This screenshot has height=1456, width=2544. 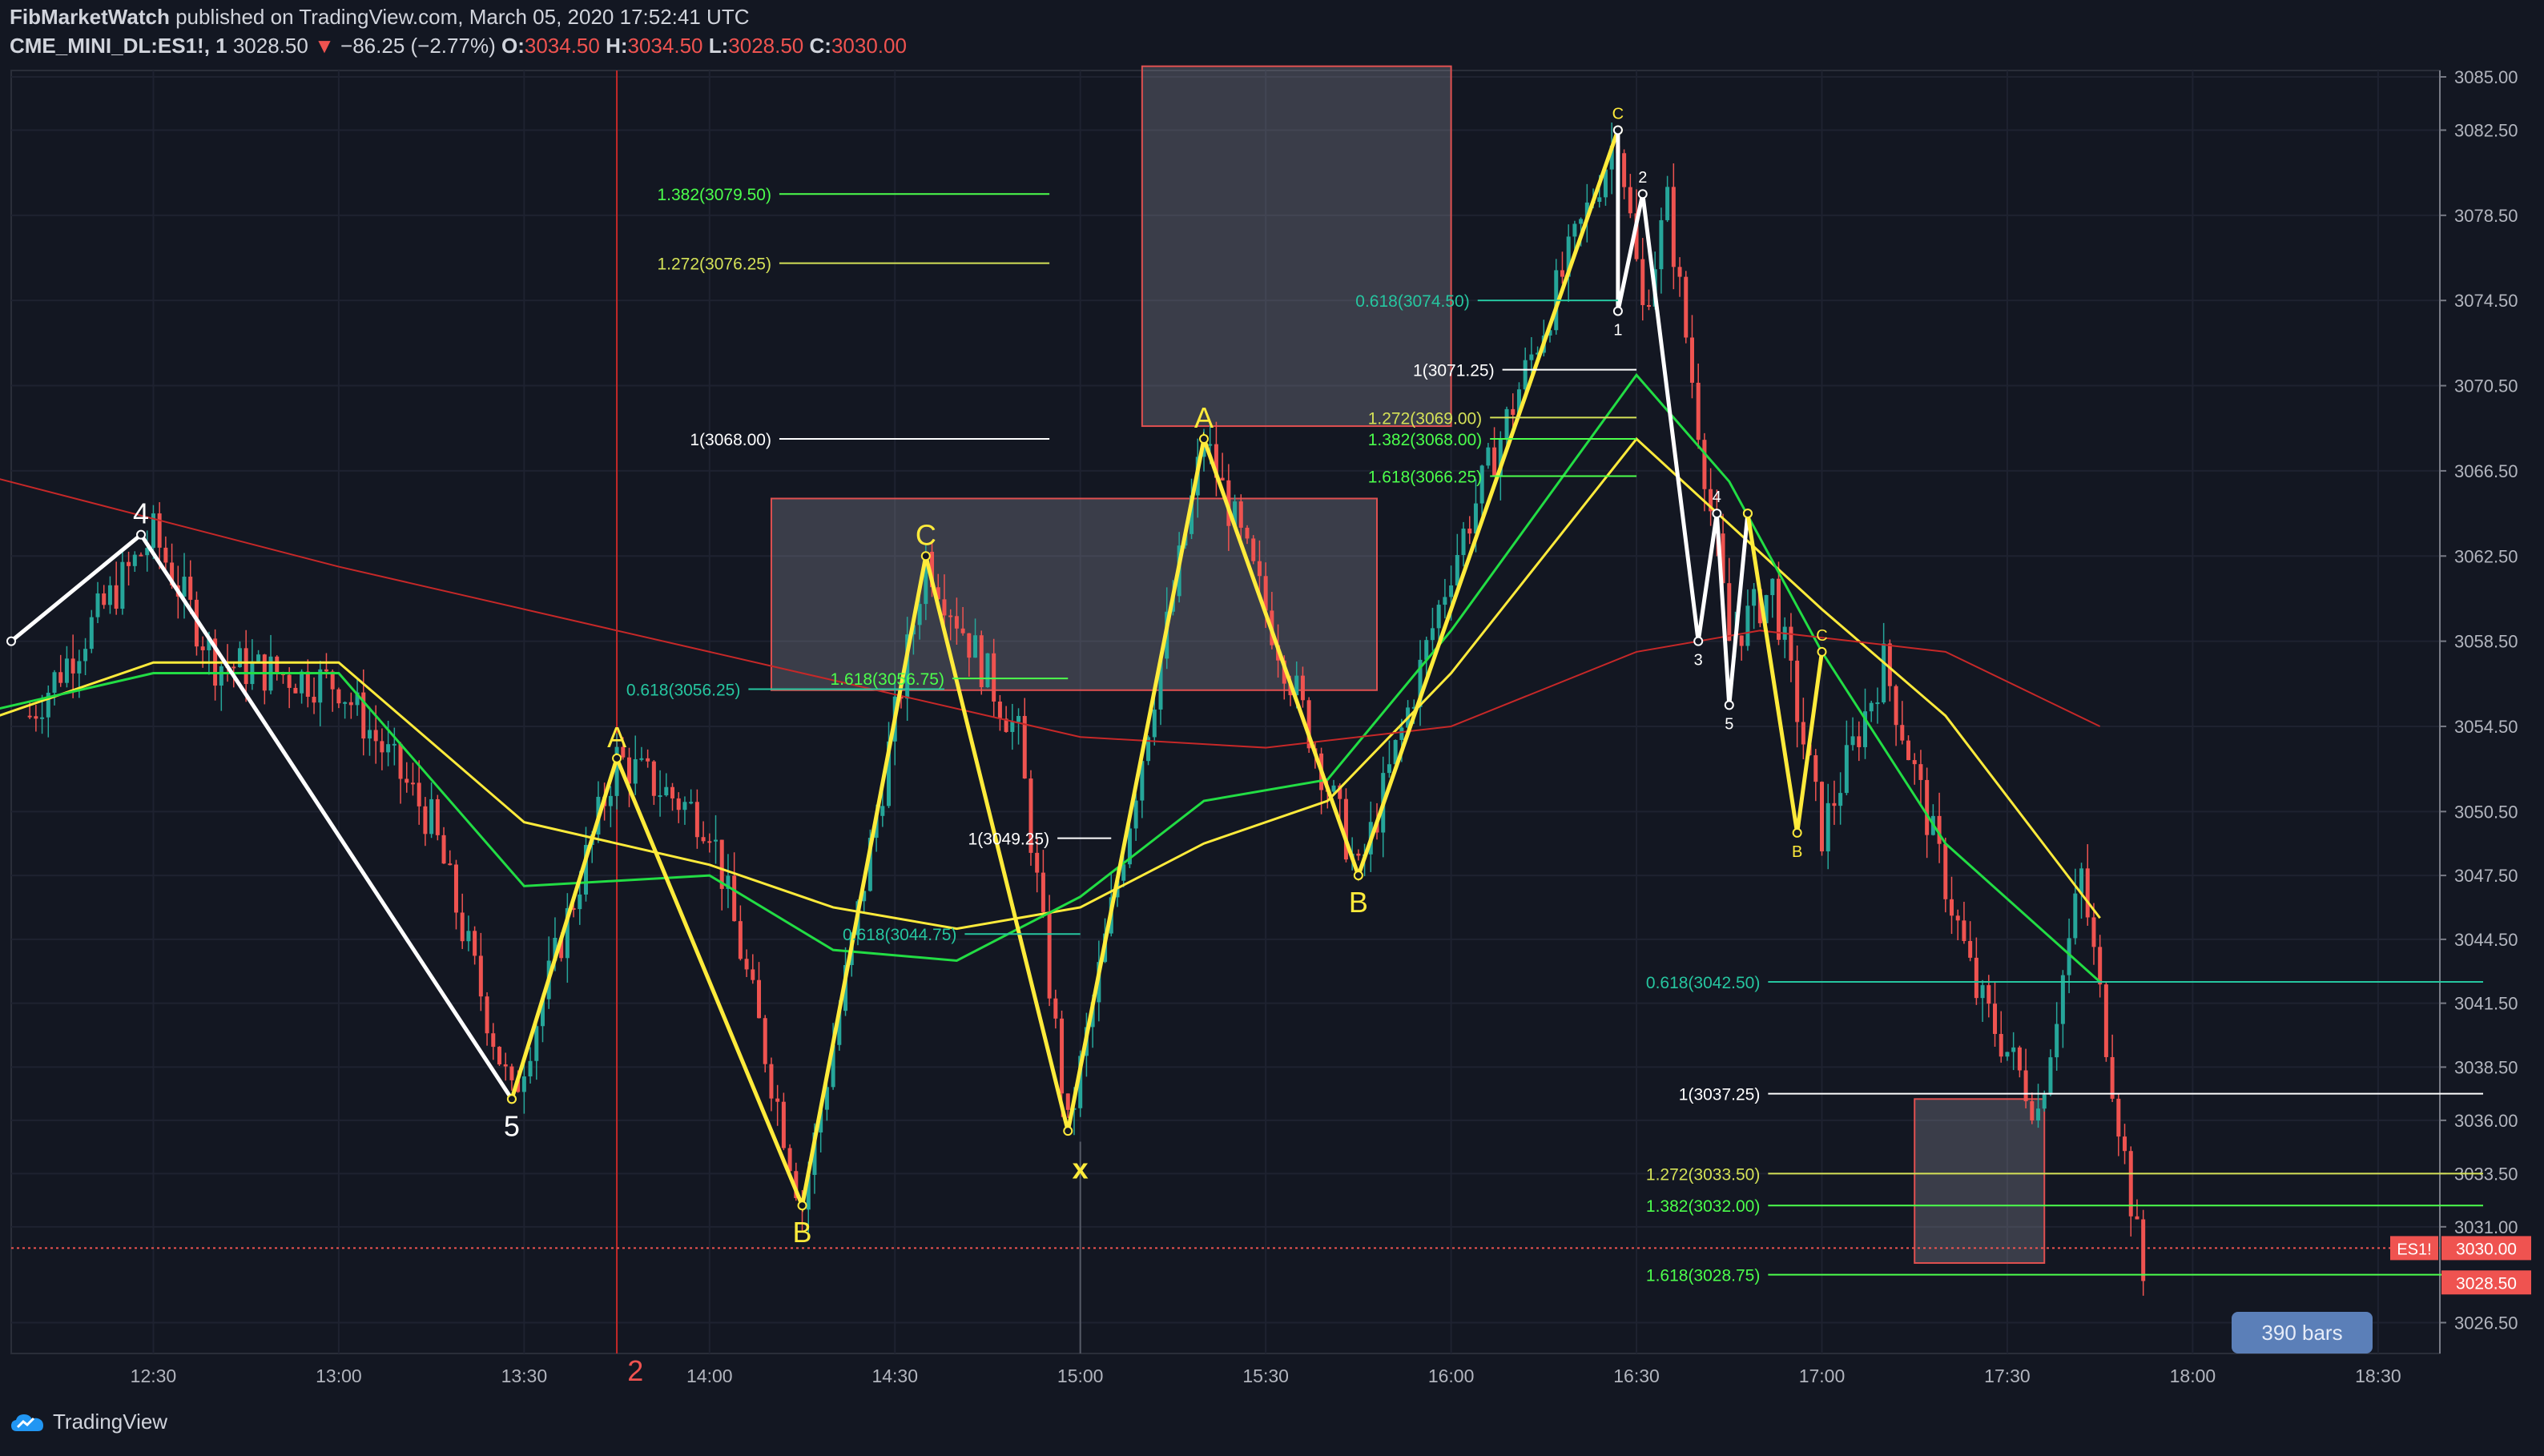 I want to click on wave-label: 3, so click(x=1698, y=661).